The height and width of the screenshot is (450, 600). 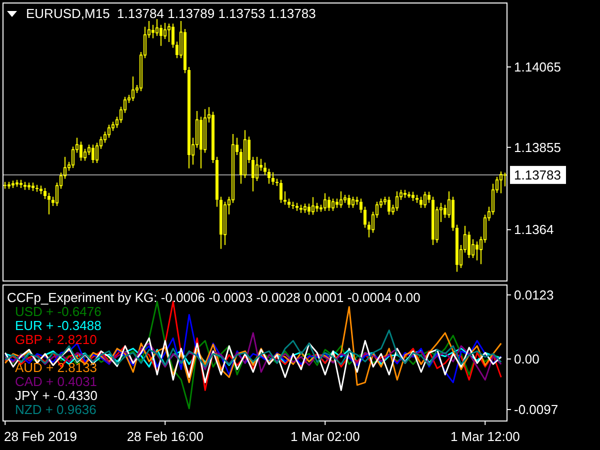 What do you see at coordinates (537, 67) in the screenshot?
I see `y-tick-label: 1.14065` at bounding box center [537, 67].